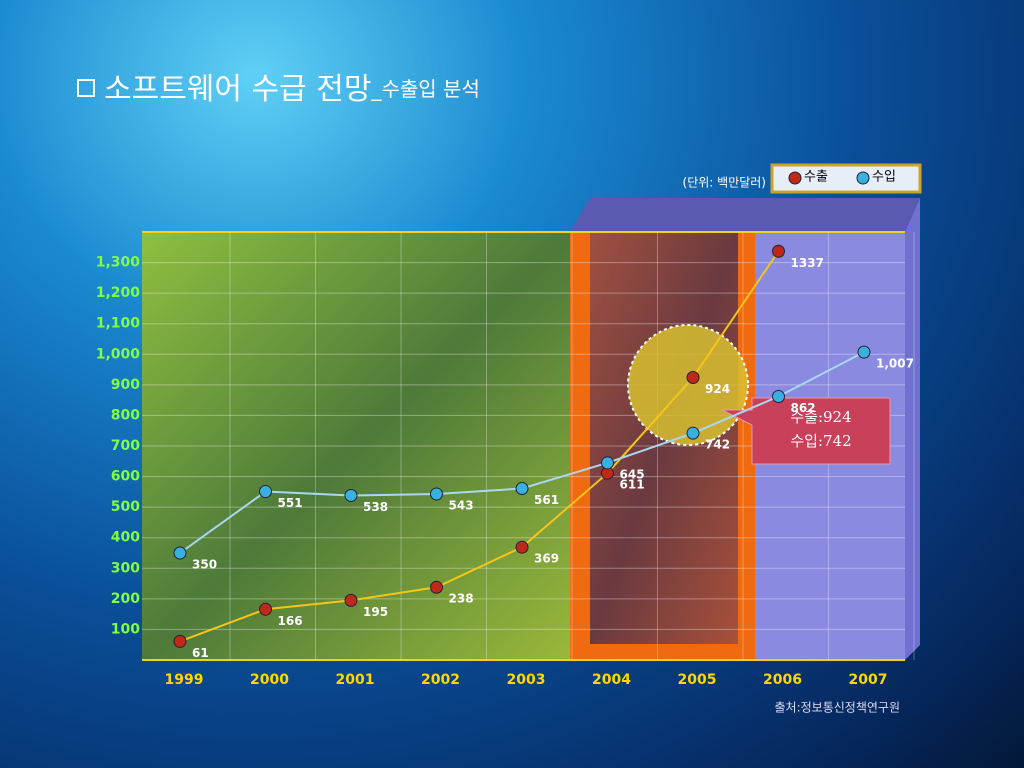  Describe the element at coordinates (912, 429) in the screenshot. I see `box-side` at that location.